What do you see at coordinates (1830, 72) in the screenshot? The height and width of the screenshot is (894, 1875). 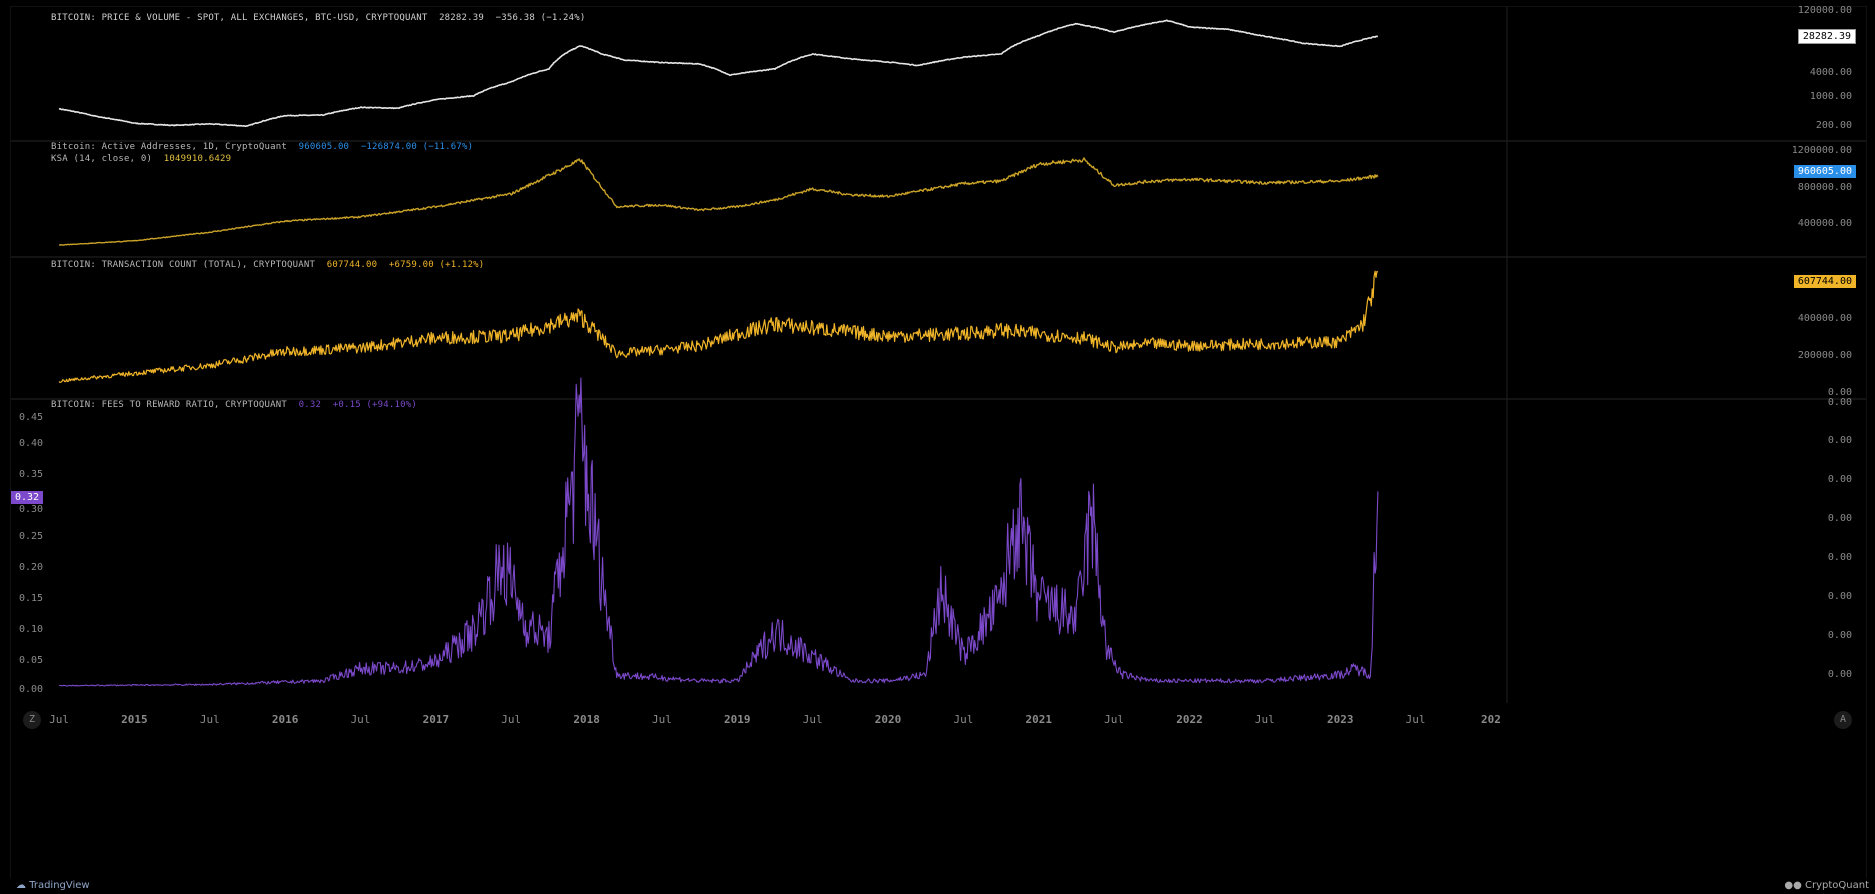 I see `price-tick: 4000.00` at bounding box center [1830, 72].